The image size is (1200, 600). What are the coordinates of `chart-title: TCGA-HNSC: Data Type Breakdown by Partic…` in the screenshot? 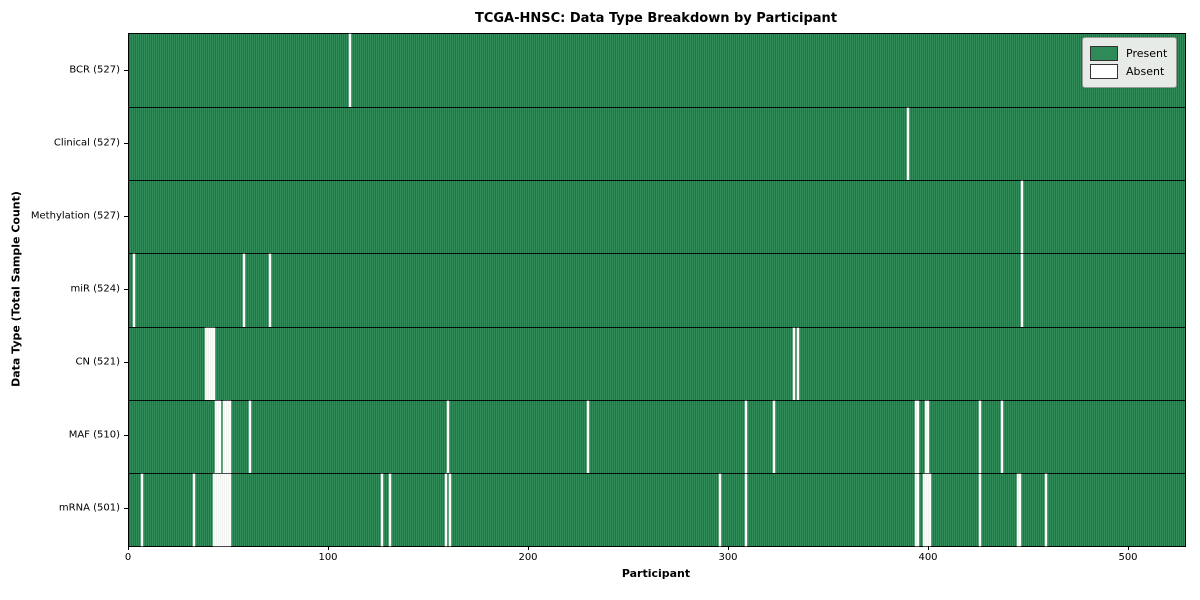 It's located at (656, 18).